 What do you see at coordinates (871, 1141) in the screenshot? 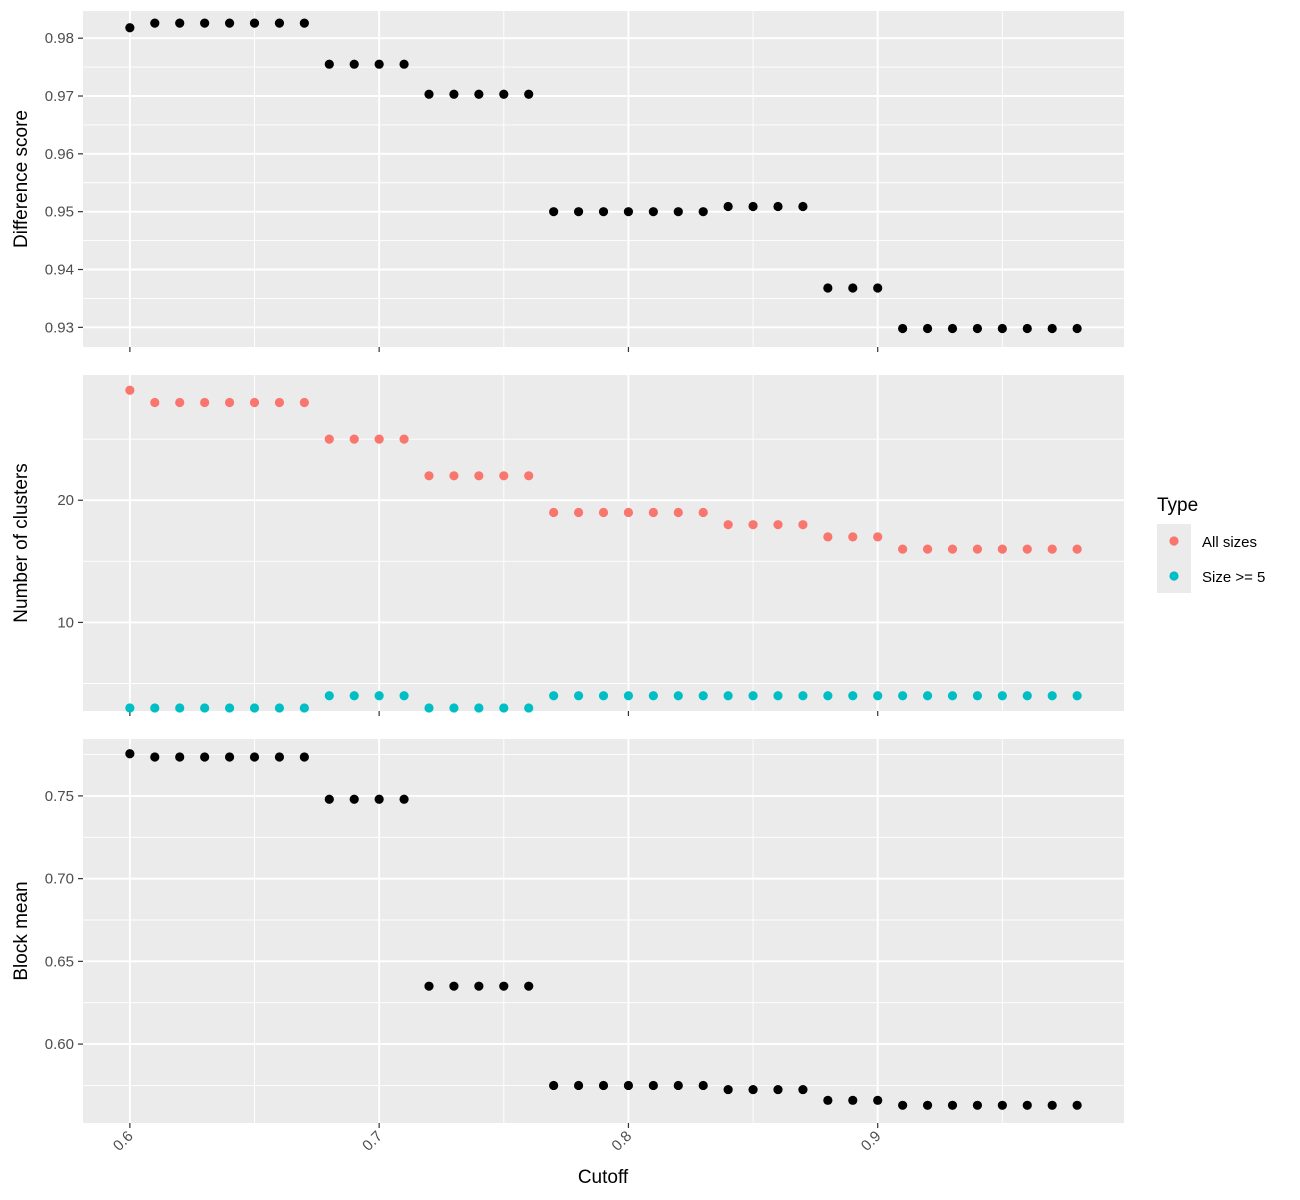
I see `x-tick-label: 0.9` at bounding box center [871, 1141].